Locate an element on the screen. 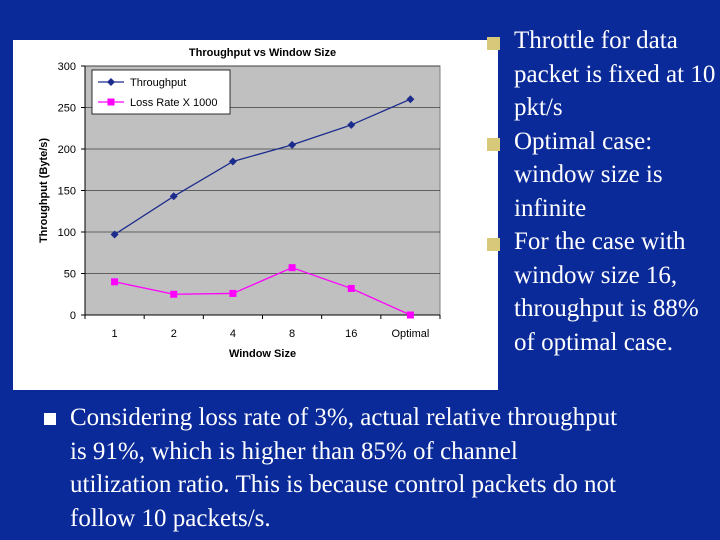  legend-box is located at coordinates (161, 92).